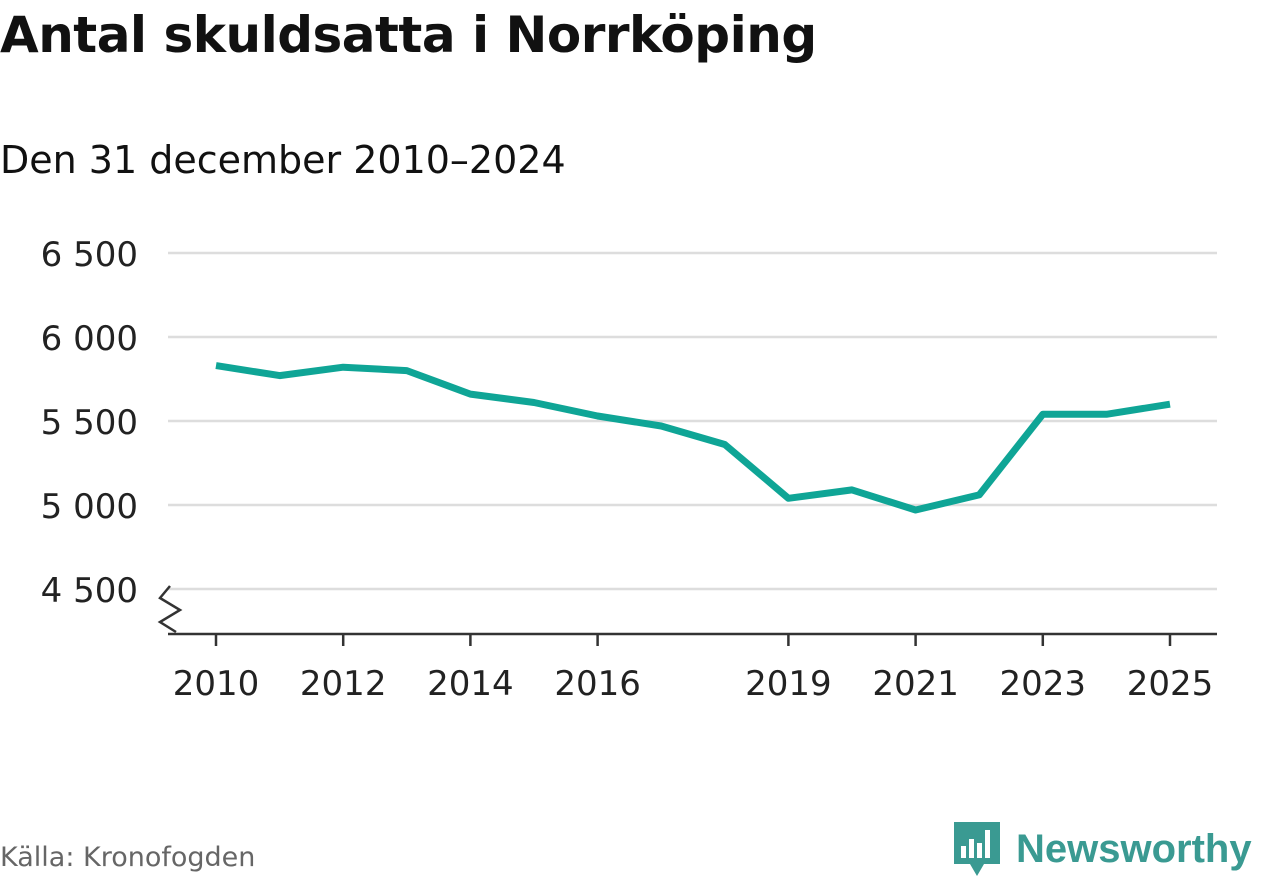 Image resolution: width=1262 pixels, height=879 pixels. What do you see at coordinates (283, 160) in the screenshot?
I see `chart-subtitle: Den 31 december 2010–2024` at bounding box center [283, 160].